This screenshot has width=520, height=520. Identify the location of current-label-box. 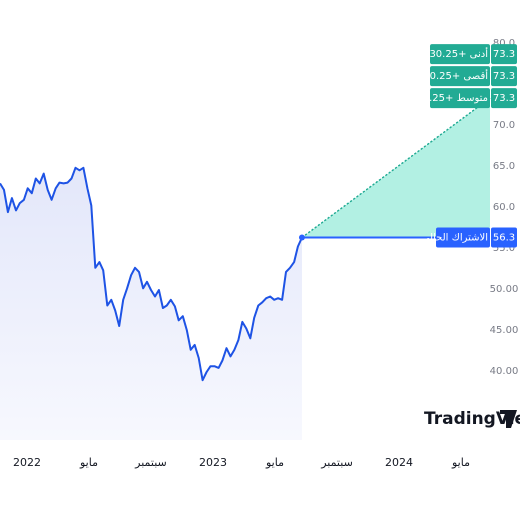
(463, 237).